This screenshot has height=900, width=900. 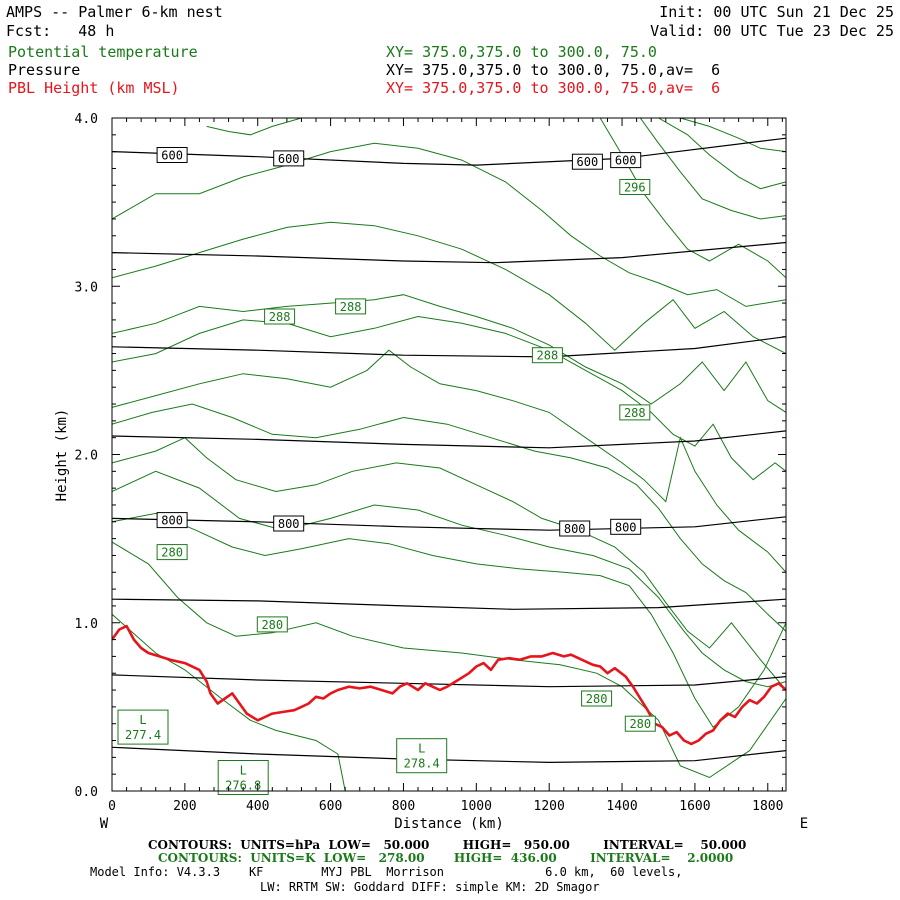 I want to click on theta-label-4: 288, so click(x=635, y=413).